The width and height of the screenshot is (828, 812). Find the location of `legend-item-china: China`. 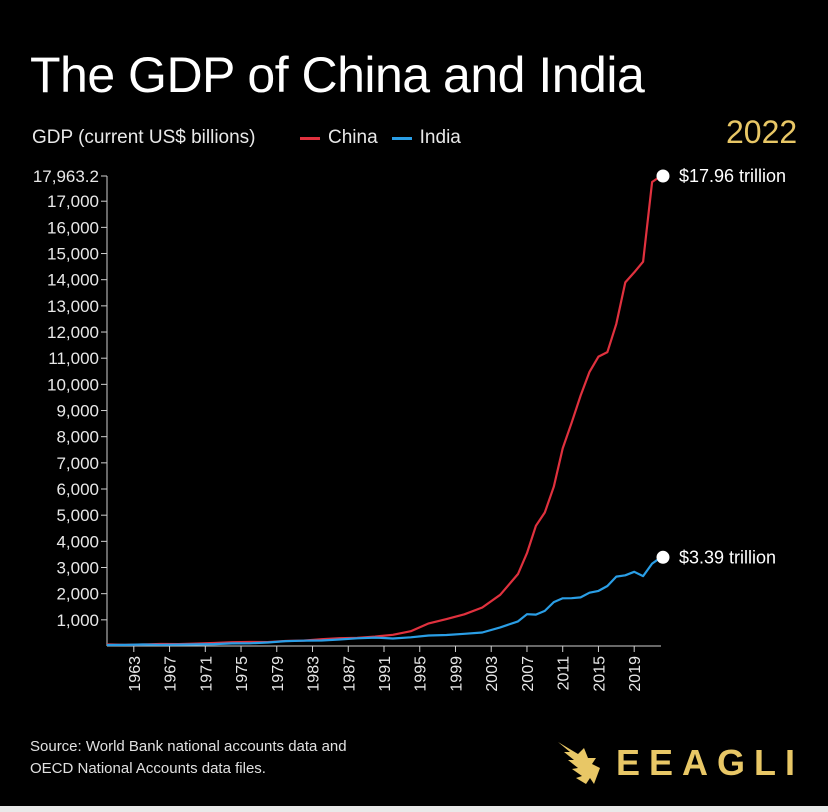

legend-item-china: China is located at coordinates (339, 138).